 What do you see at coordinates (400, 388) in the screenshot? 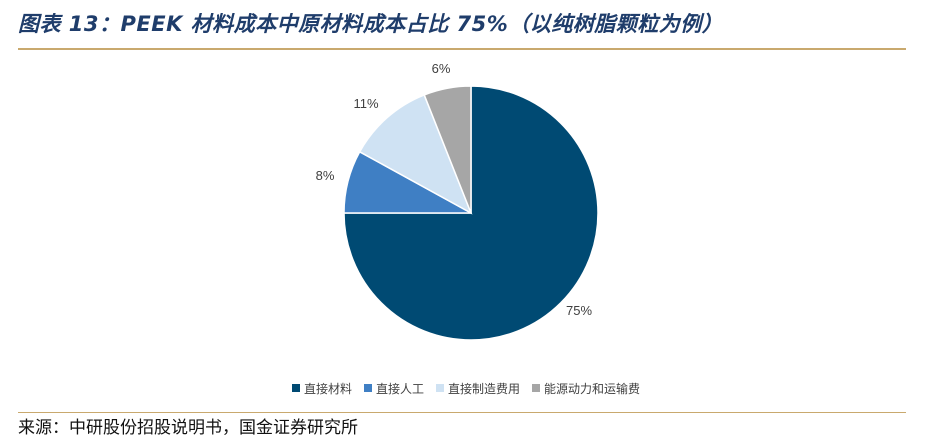
I see `legend-label: 直接人工` at bounding box center [400, 388].